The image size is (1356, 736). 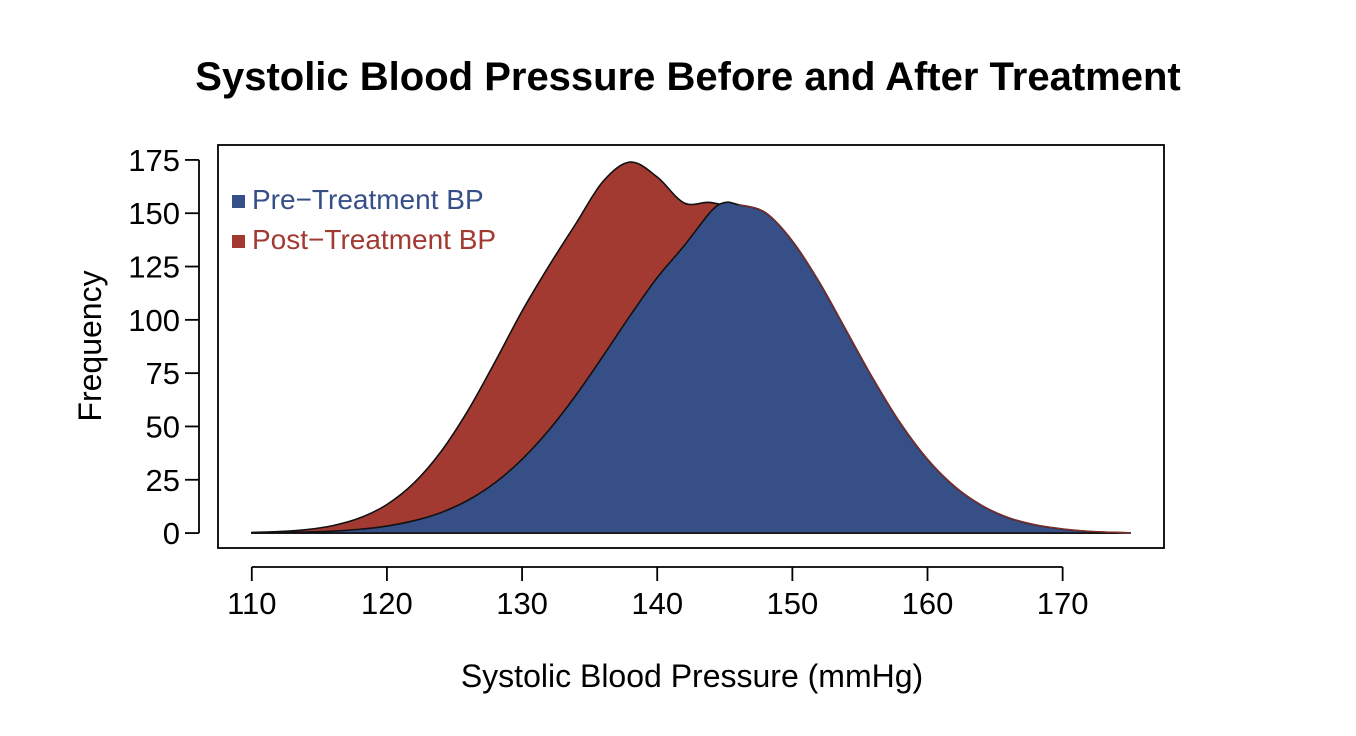 I want to click on y-tick-label: 100, so click(x=154, y=320).